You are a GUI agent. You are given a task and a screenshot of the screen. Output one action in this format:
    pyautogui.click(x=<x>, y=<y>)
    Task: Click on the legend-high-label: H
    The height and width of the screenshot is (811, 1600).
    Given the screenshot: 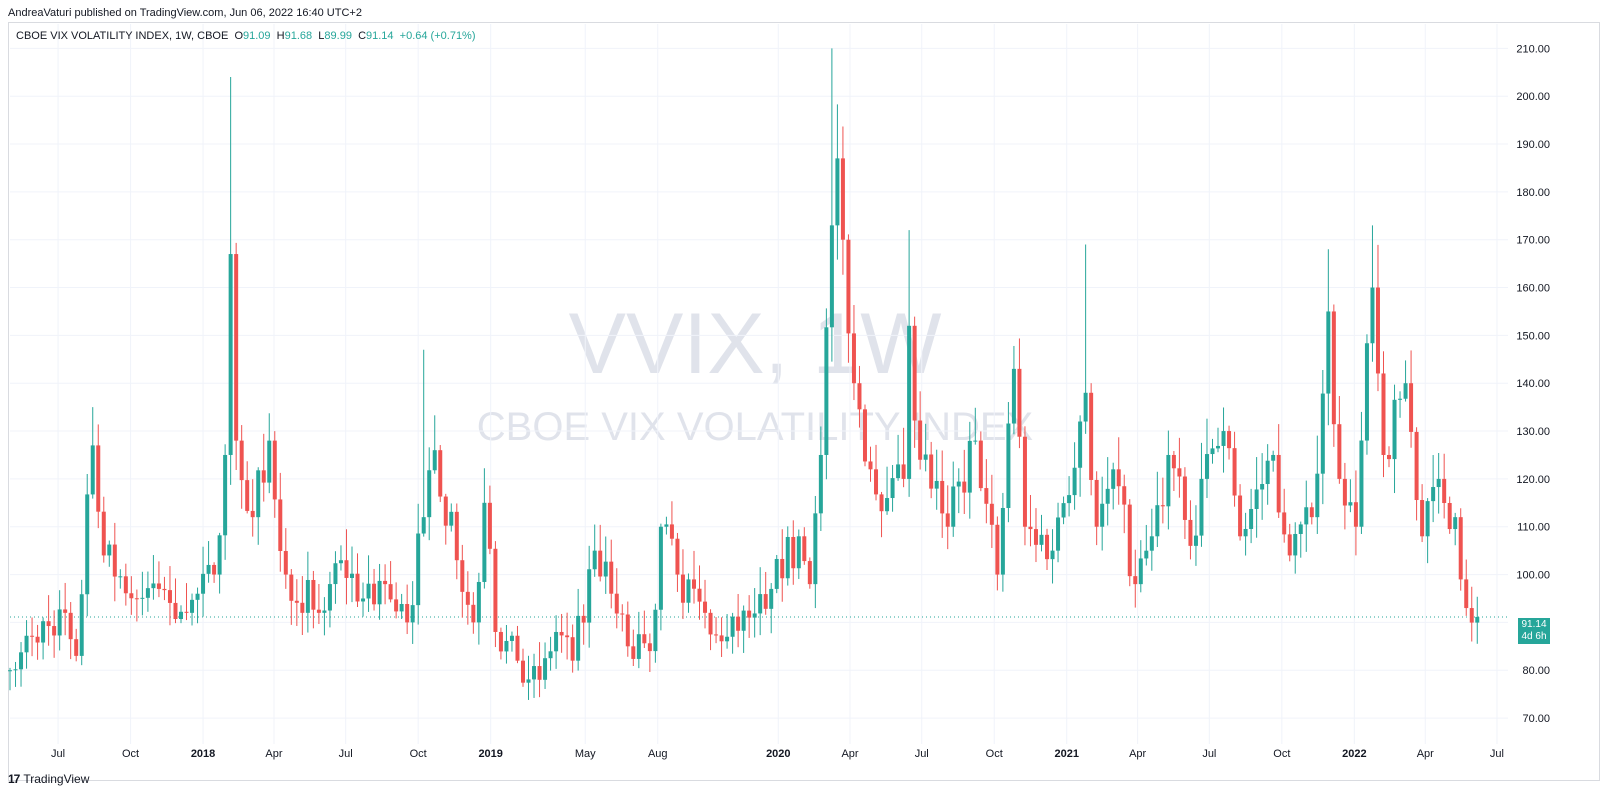 What is the action you would take?
    pyautogui.click(x=280, y=36)
    